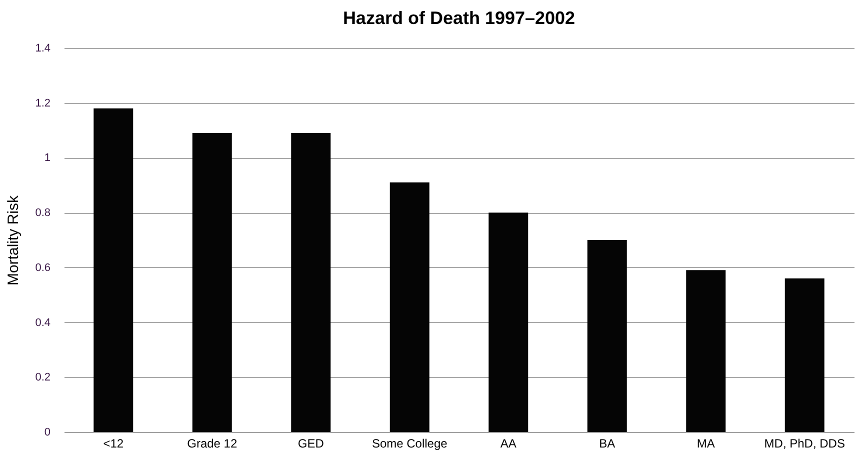  What do you see at coordinates (42, 268) in the screenshot?
I see `y-tick-label: 0.6` at bounding box center [42, 268].